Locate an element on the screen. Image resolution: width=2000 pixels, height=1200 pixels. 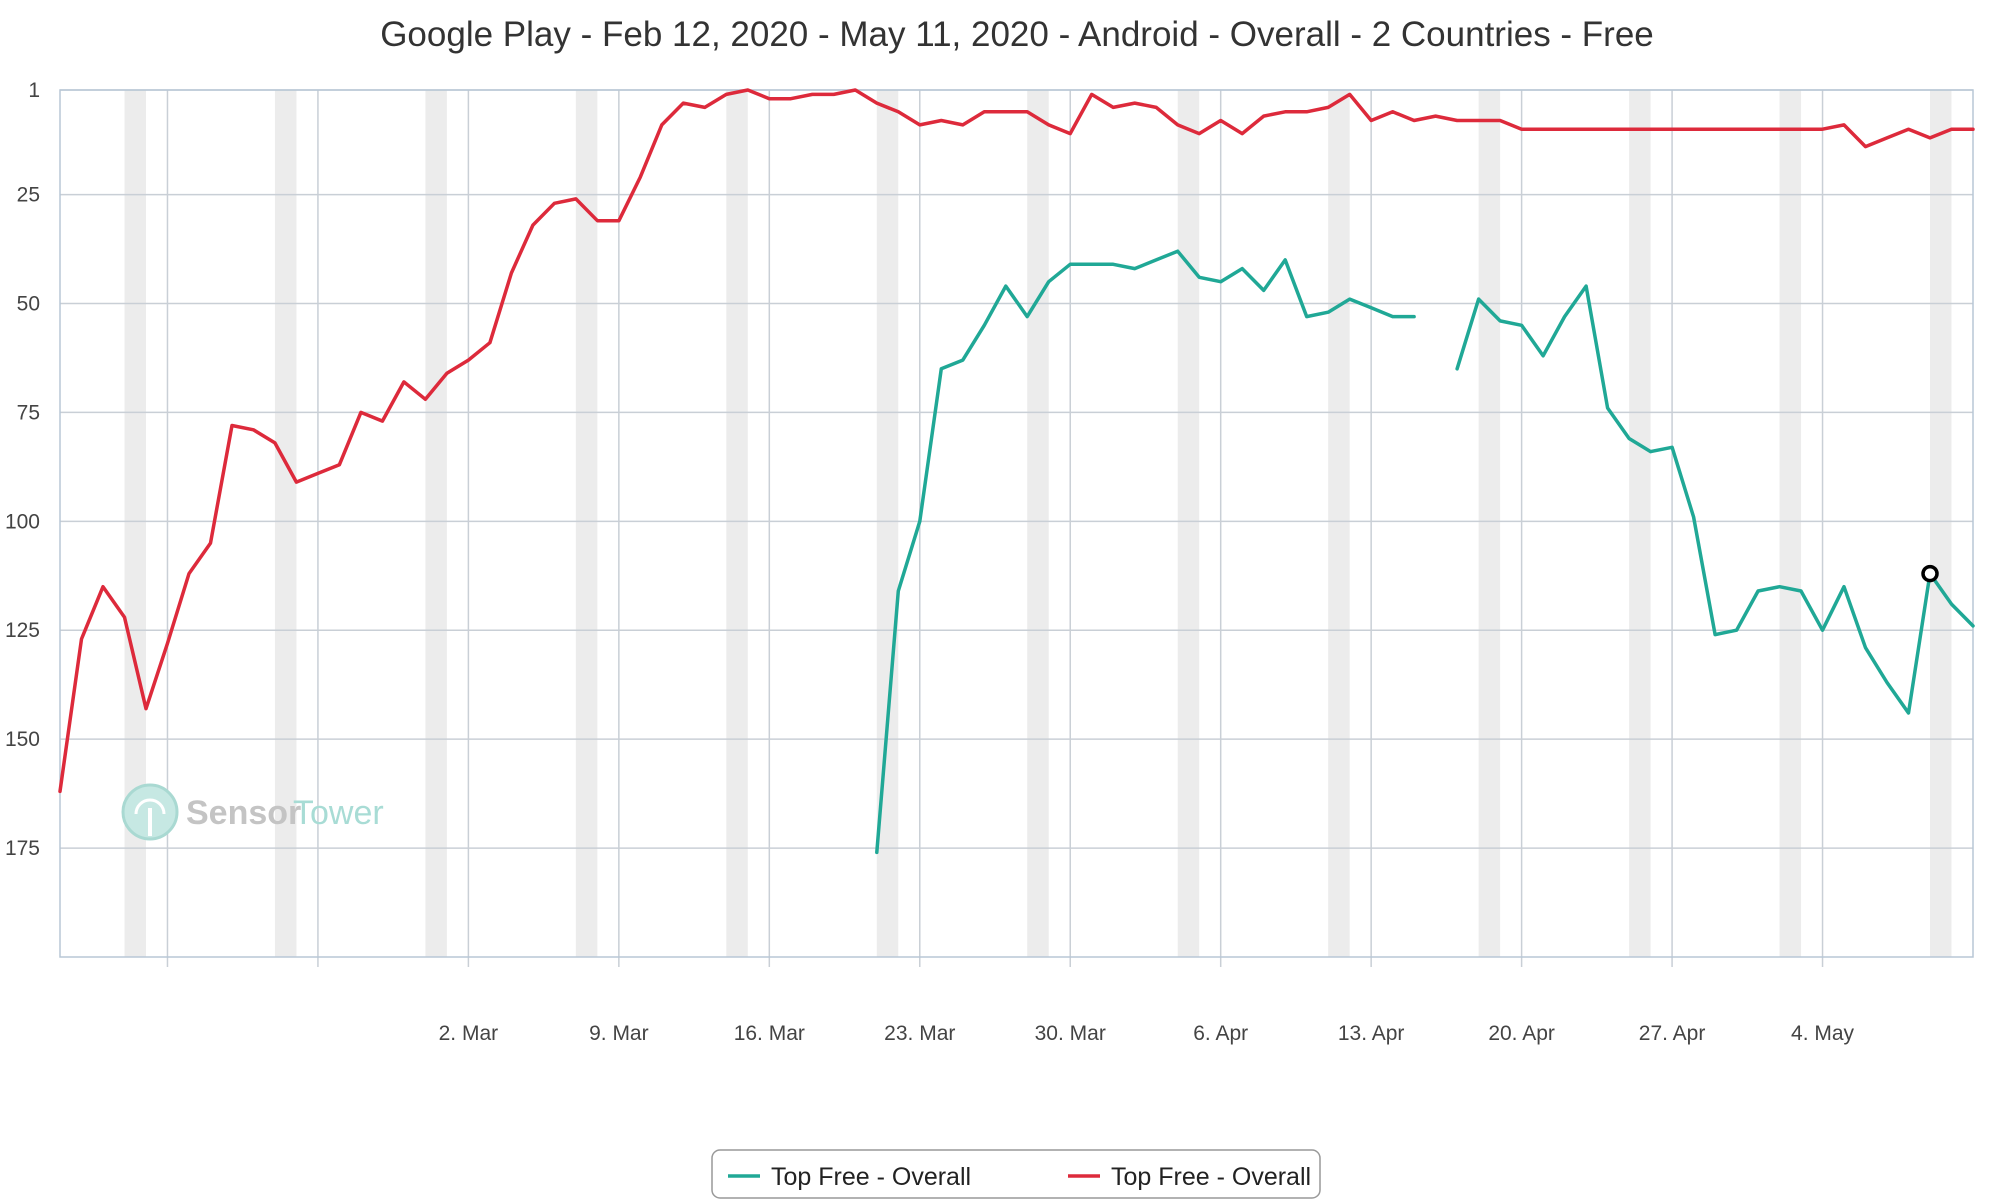
y-tick-label-150: 150 is located at coordinates (22, 739).